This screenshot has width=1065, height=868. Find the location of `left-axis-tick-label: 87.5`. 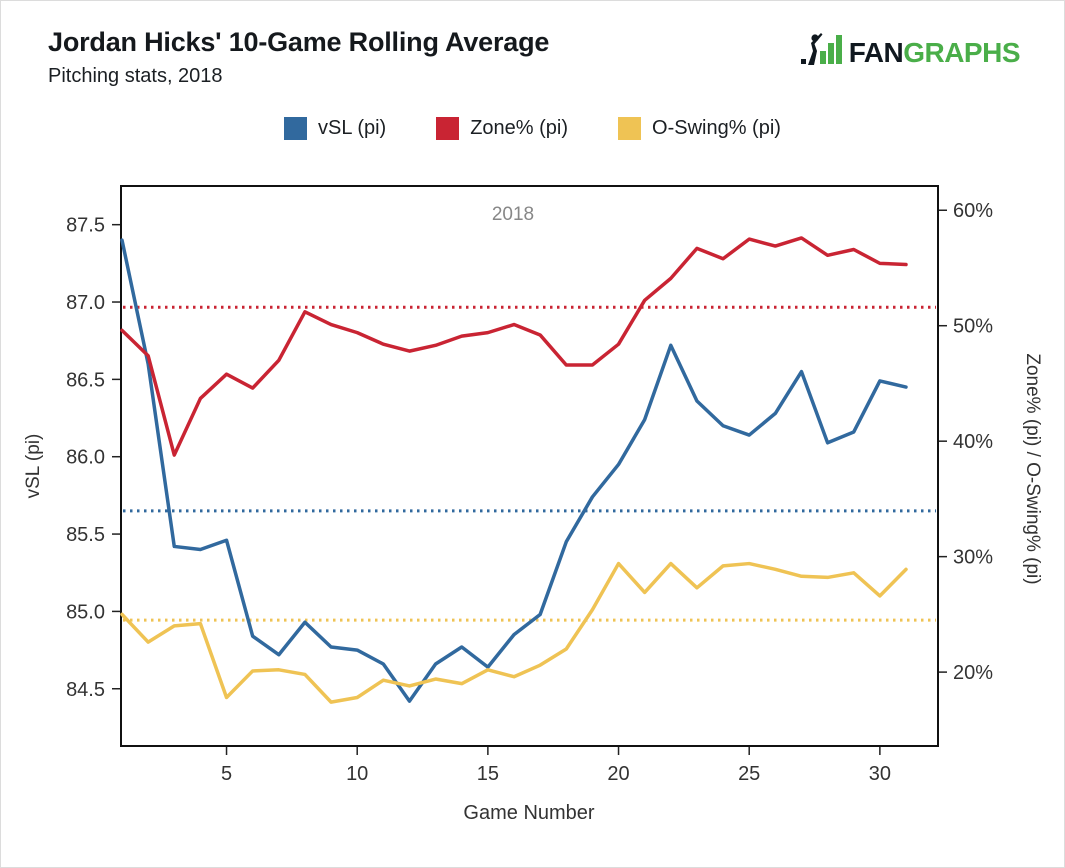

left-axis-tick-label: 87.5 is located at coordinates (85, 226).